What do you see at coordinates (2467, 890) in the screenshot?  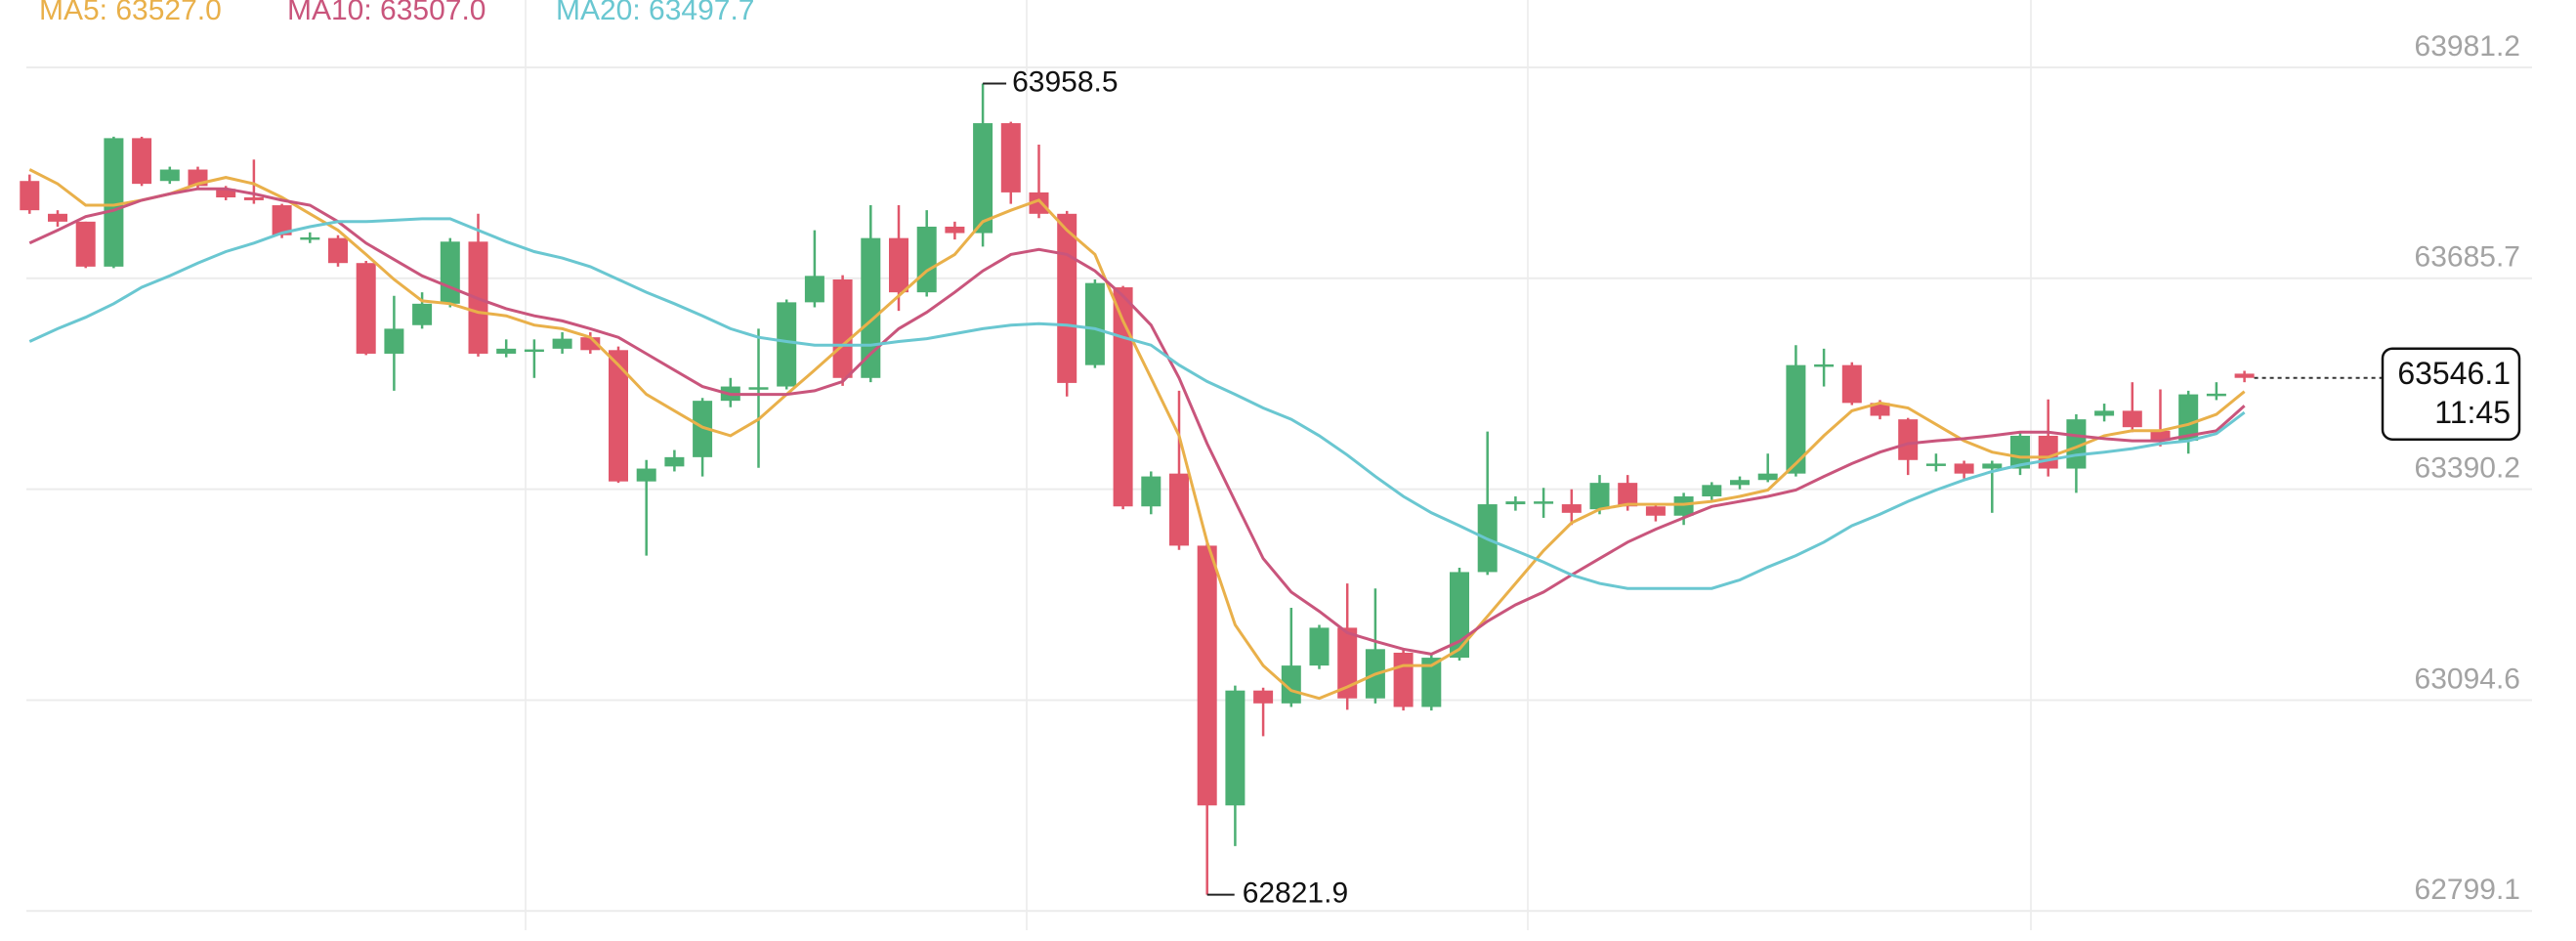 I see `y-tick-label: 62799.1` at bounding box center [2467, 890].